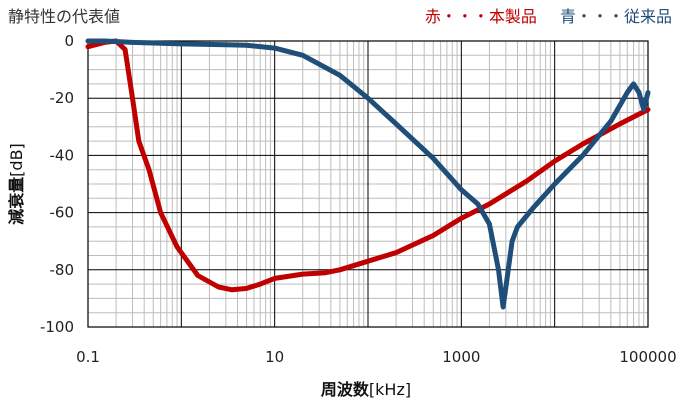 The image size is (680, 406). What do you see at coordinates (62, 213) in the screenshot?
I see `y-tick-label: -60` at bounding box center [62, 213].